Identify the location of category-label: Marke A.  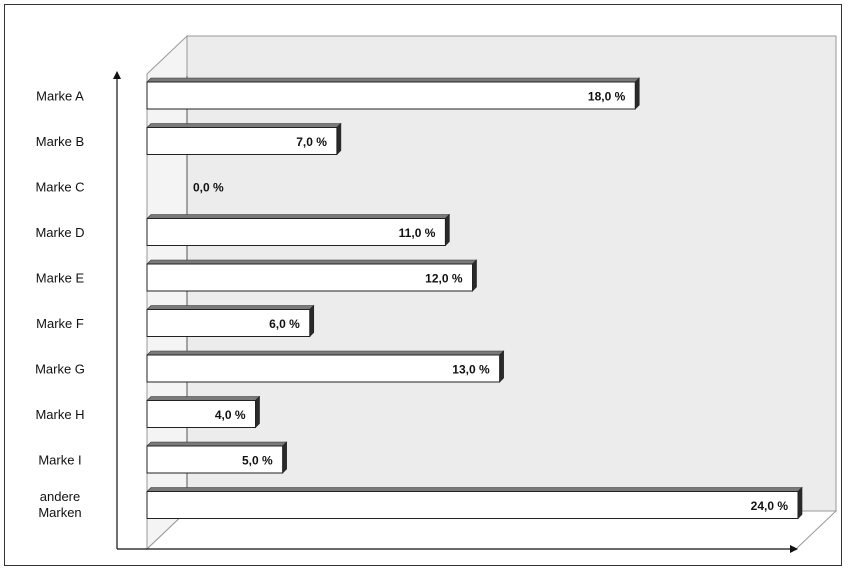
(60, 96).